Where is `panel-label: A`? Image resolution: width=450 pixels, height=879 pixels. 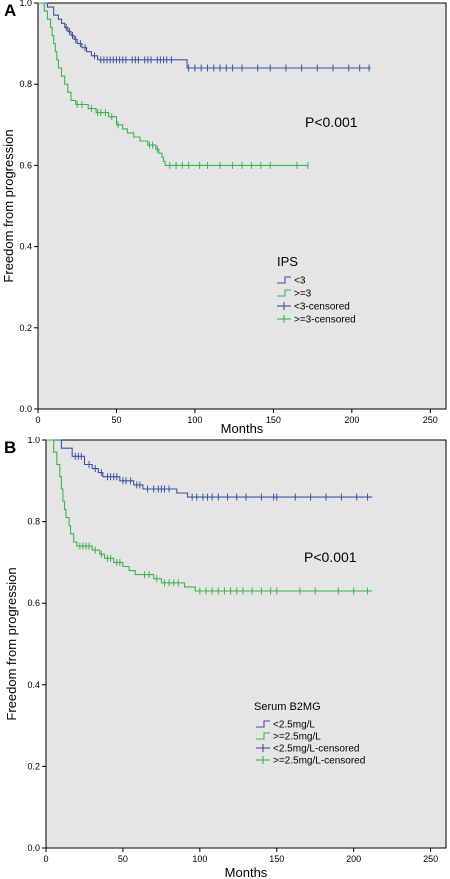 panel-label: A is located at coordinates (10, 10).